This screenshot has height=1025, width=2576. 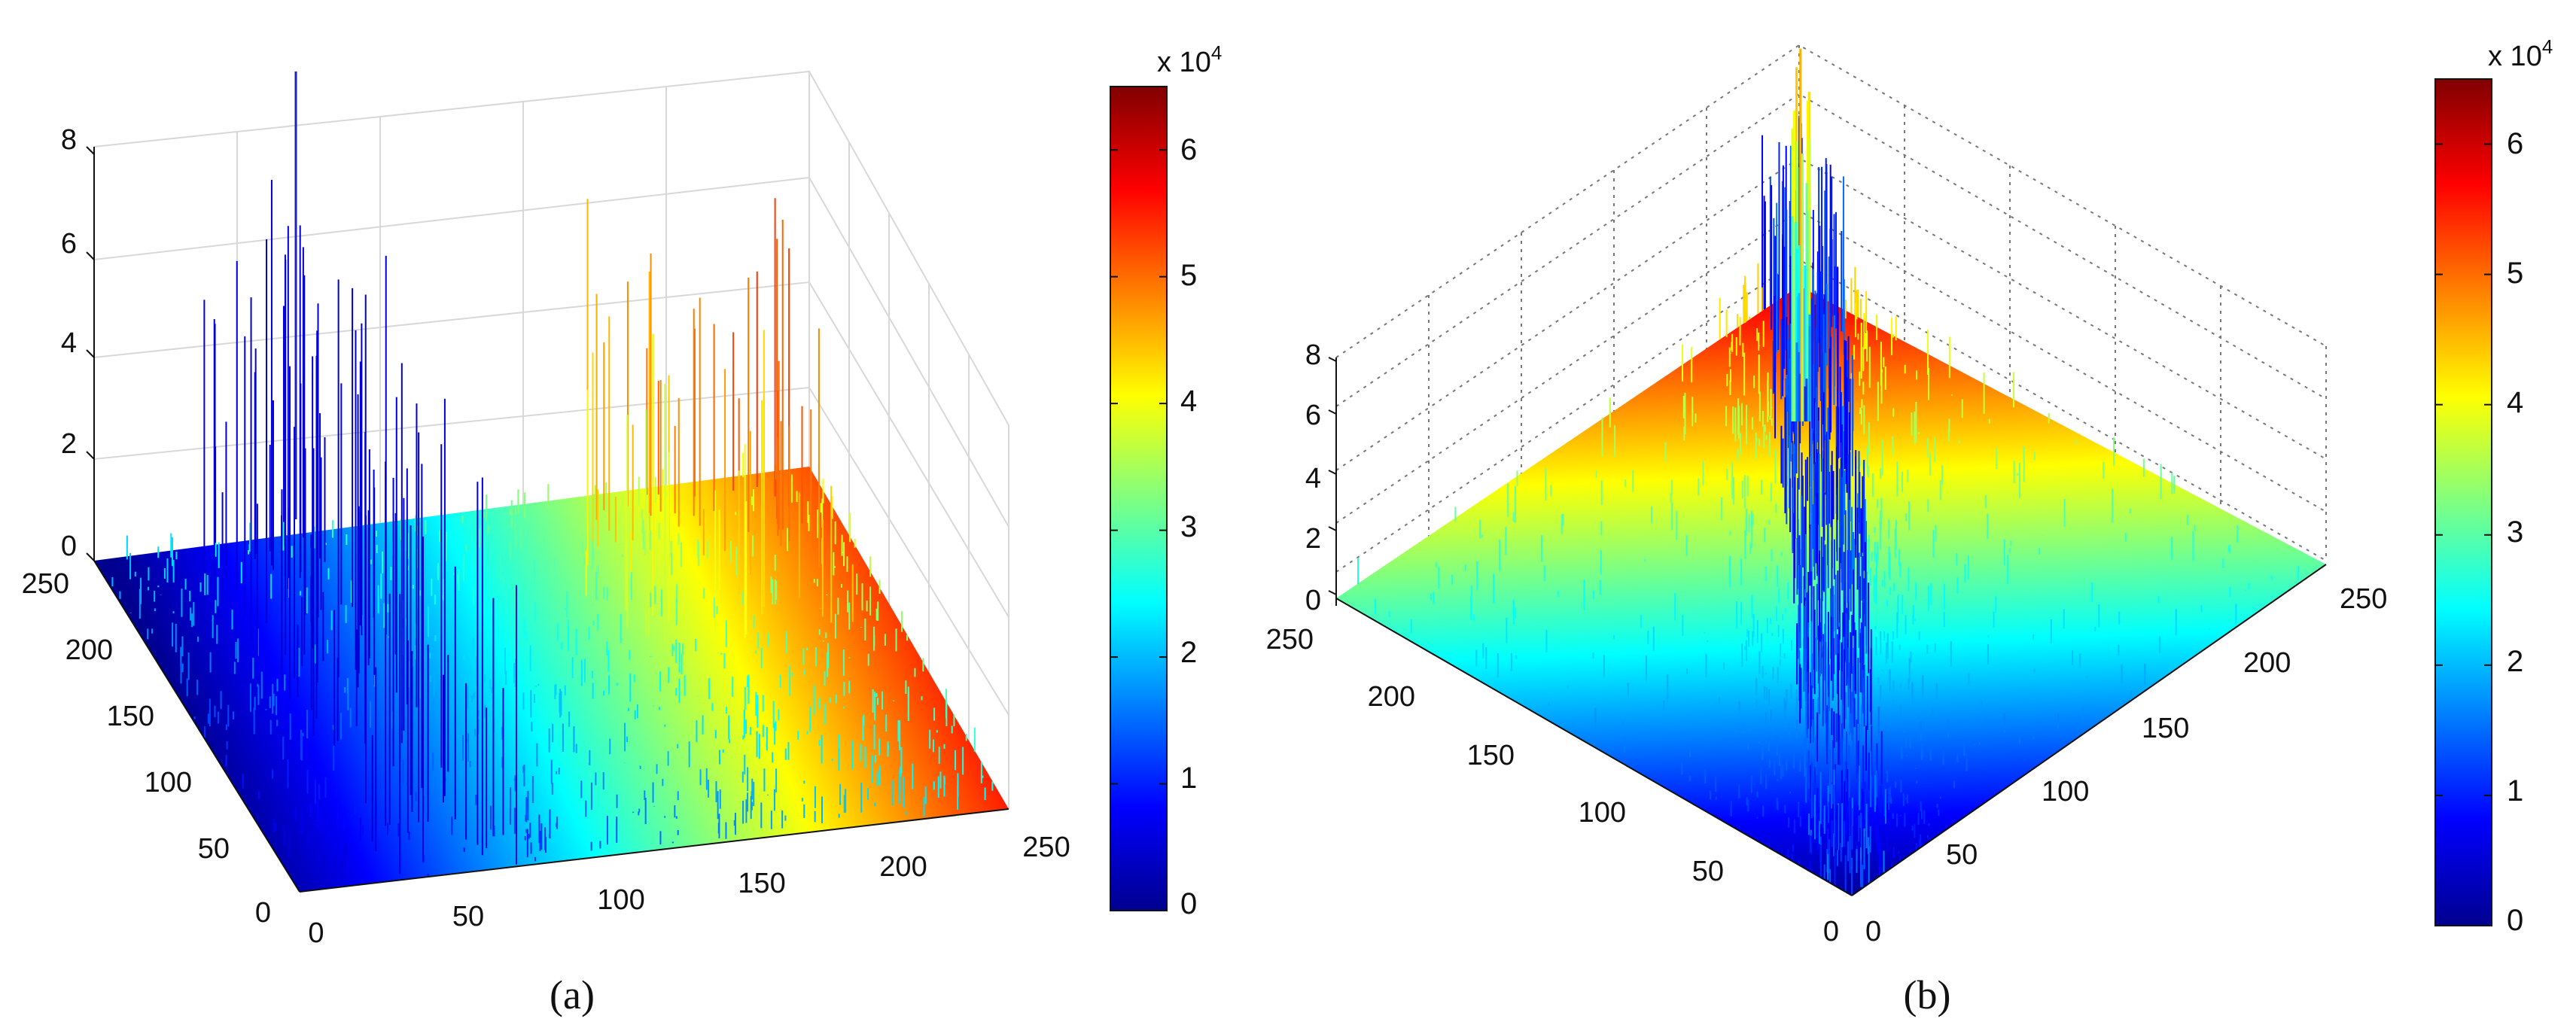 I want to click on panel-b-x-tick: 150, so click(x=2166, y=728).